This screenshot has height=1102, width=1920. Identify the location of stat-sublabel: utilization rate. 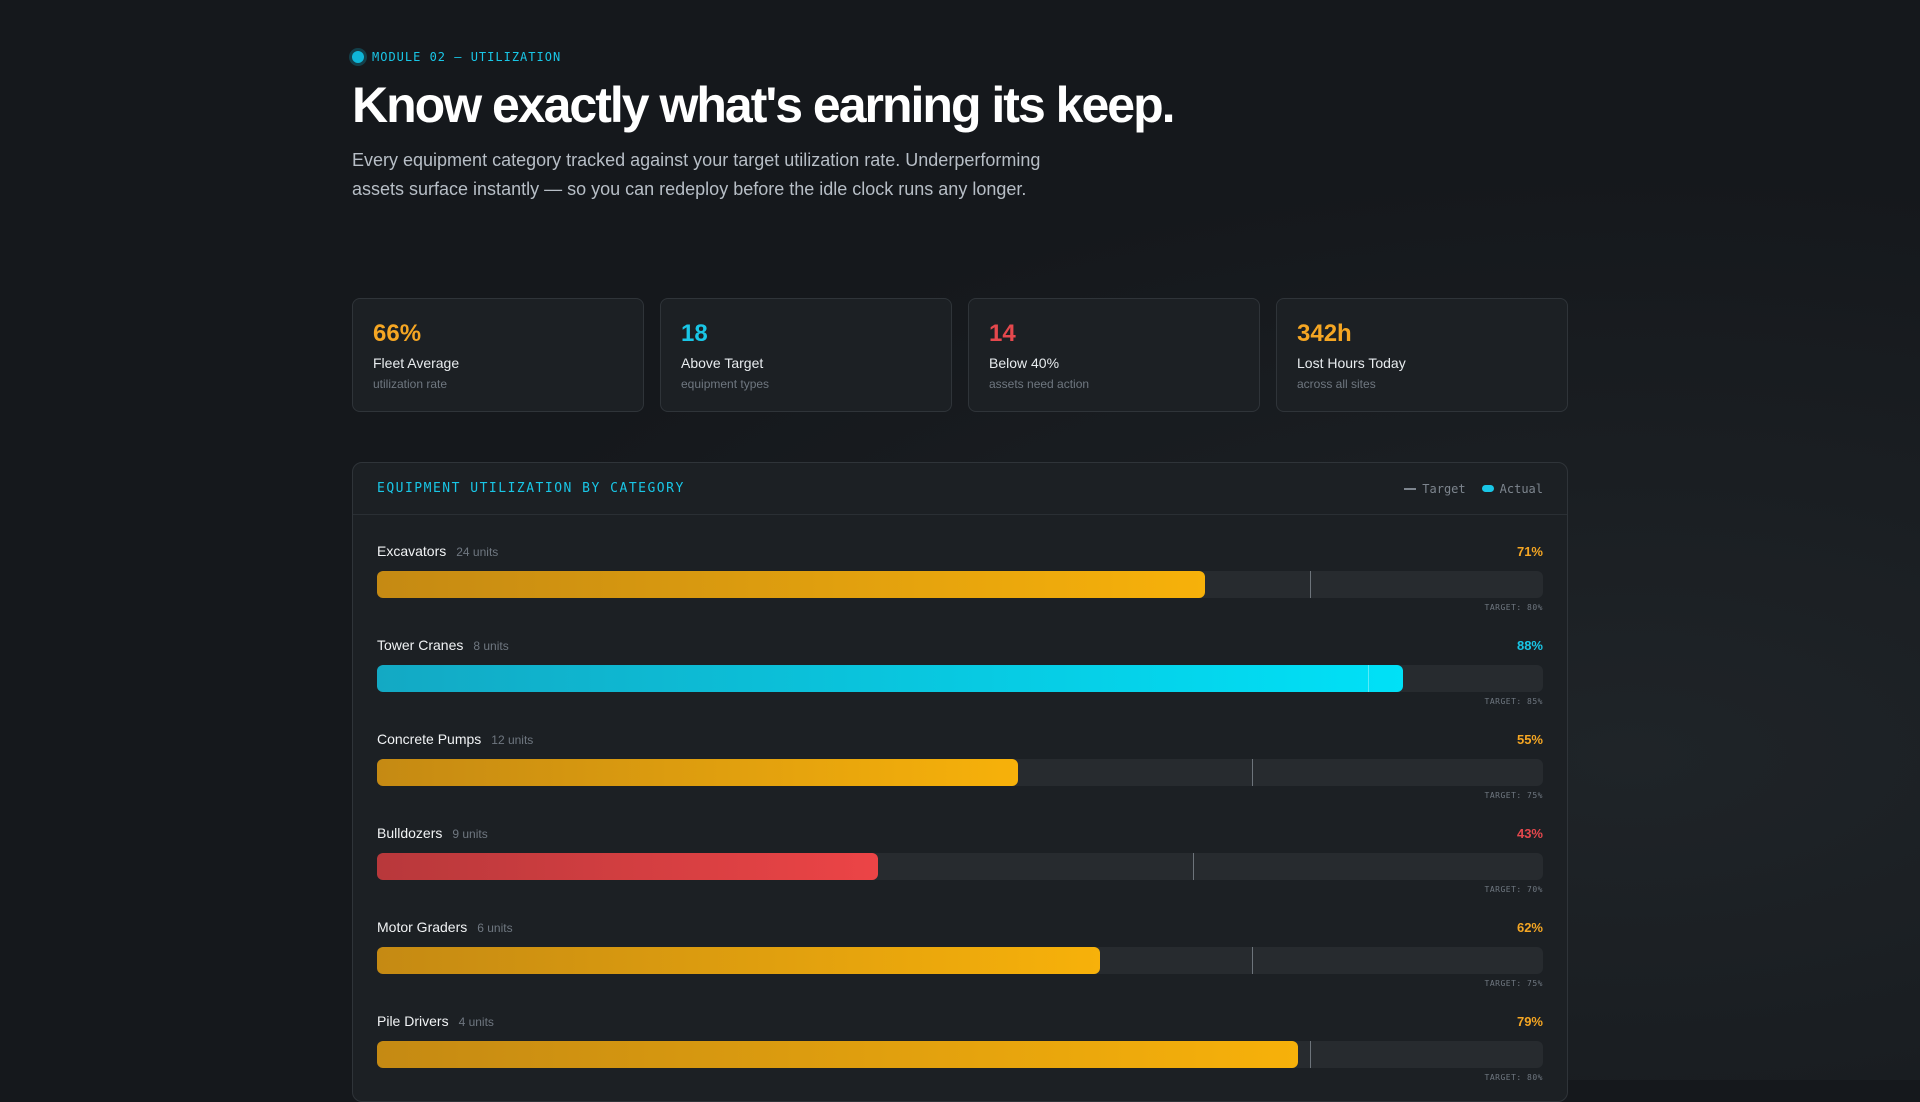
(410, 384).